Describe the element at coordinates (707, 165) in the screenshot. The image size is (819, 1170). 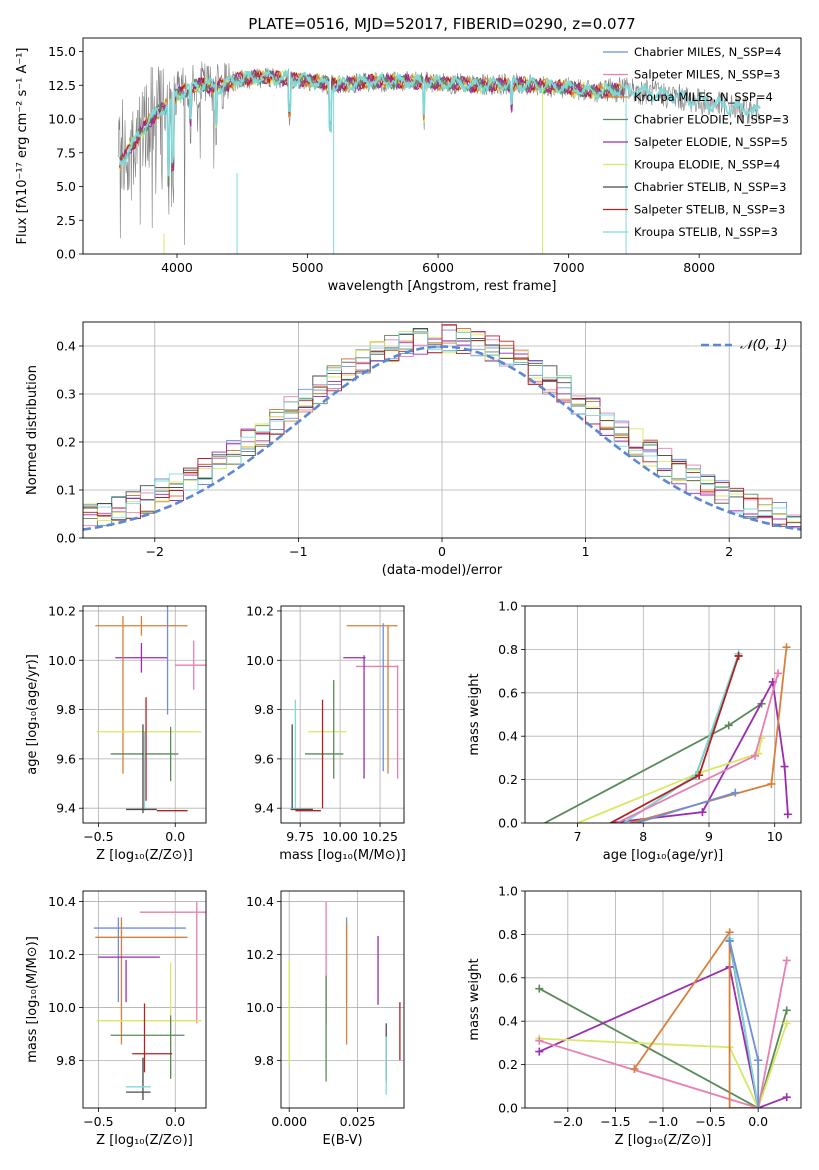
I see `legend-label-kroupa_elodie: Kroupa ELODIE, N_SSP=4` at that location.